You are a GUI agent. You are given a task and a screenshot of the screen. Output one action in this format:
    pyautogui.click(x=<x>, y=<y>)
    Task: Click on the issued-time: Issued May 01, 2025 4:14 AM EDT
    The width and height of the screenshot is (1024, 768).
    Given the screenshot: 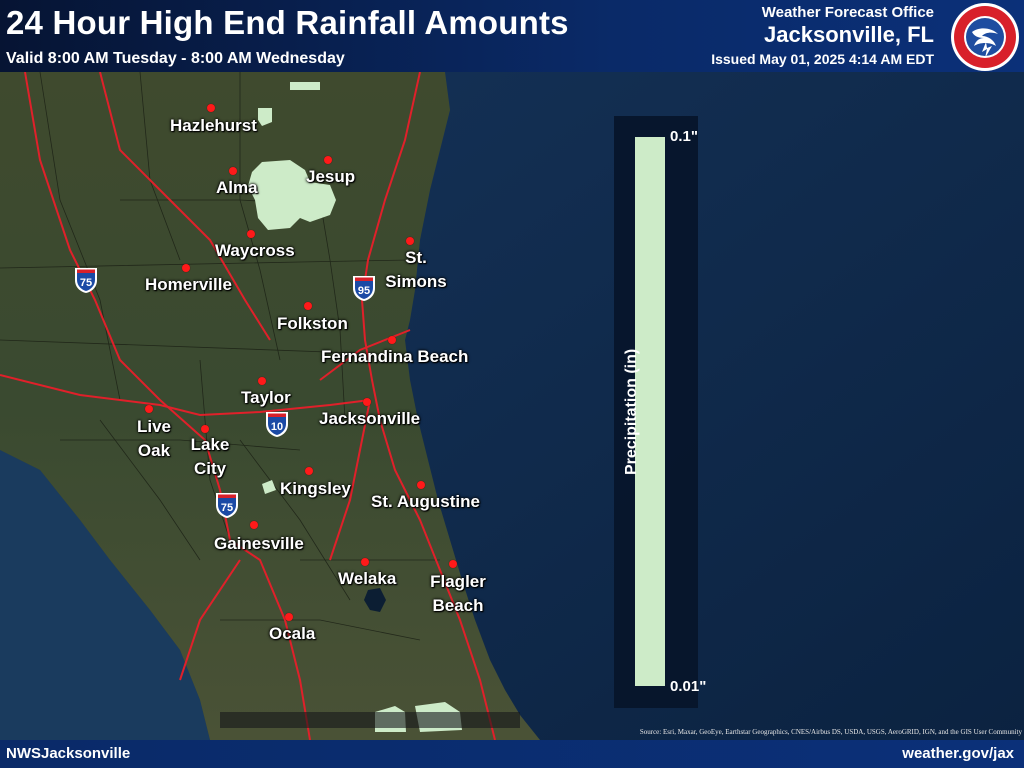 What is the action you would take?
    pyautogui.click(x=822, y=59)
    